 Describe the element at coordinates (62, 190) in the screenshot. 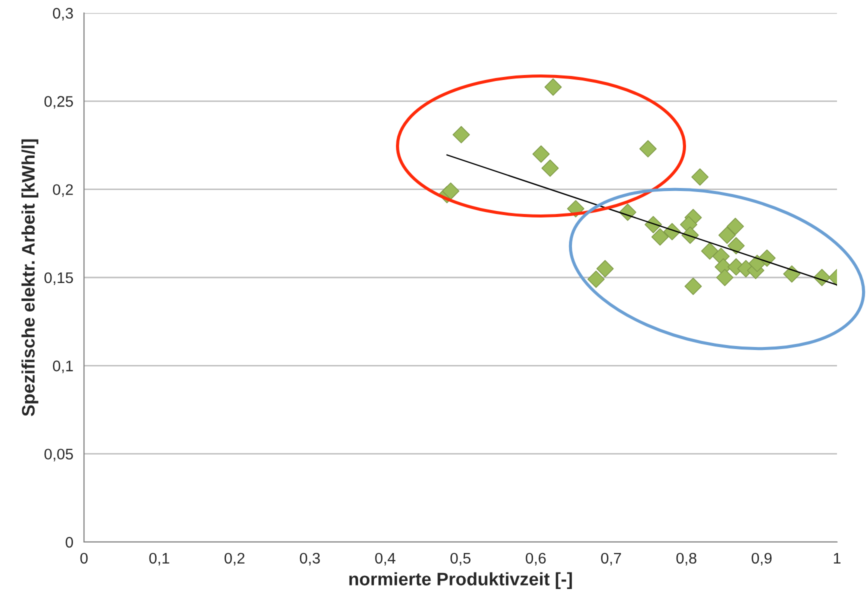

I see `y-tick-label: 0,2` at that location.